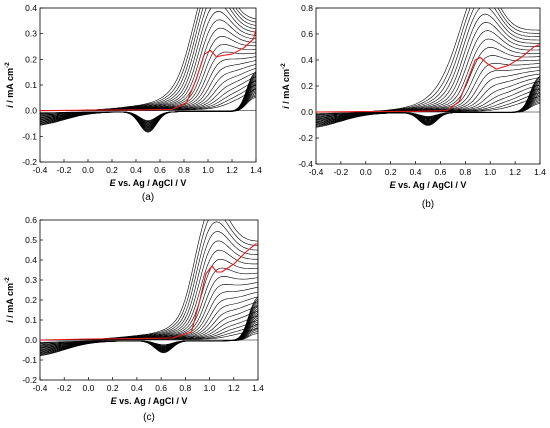 This screenshot has height=428, width=550. Describe the element at coordinates (149, 417) in the screenshot. I see `panel-caption: (c)` at that location.